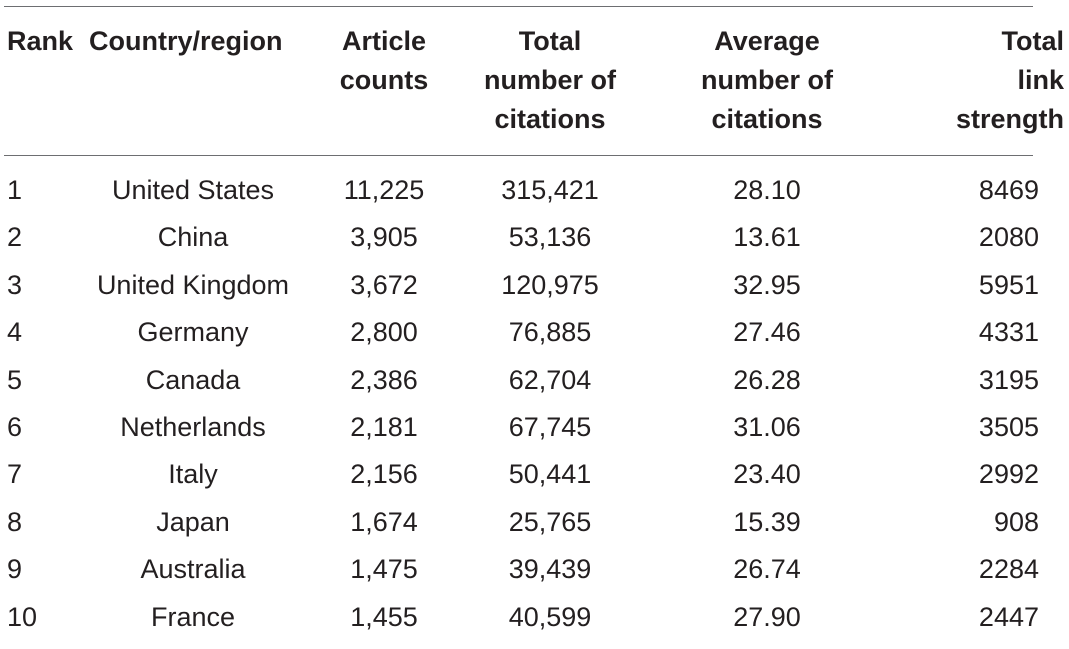  Describe the element at coordinates (550, 474) in the screenshot. I see `cell-total-citations: 50,441` at that location.